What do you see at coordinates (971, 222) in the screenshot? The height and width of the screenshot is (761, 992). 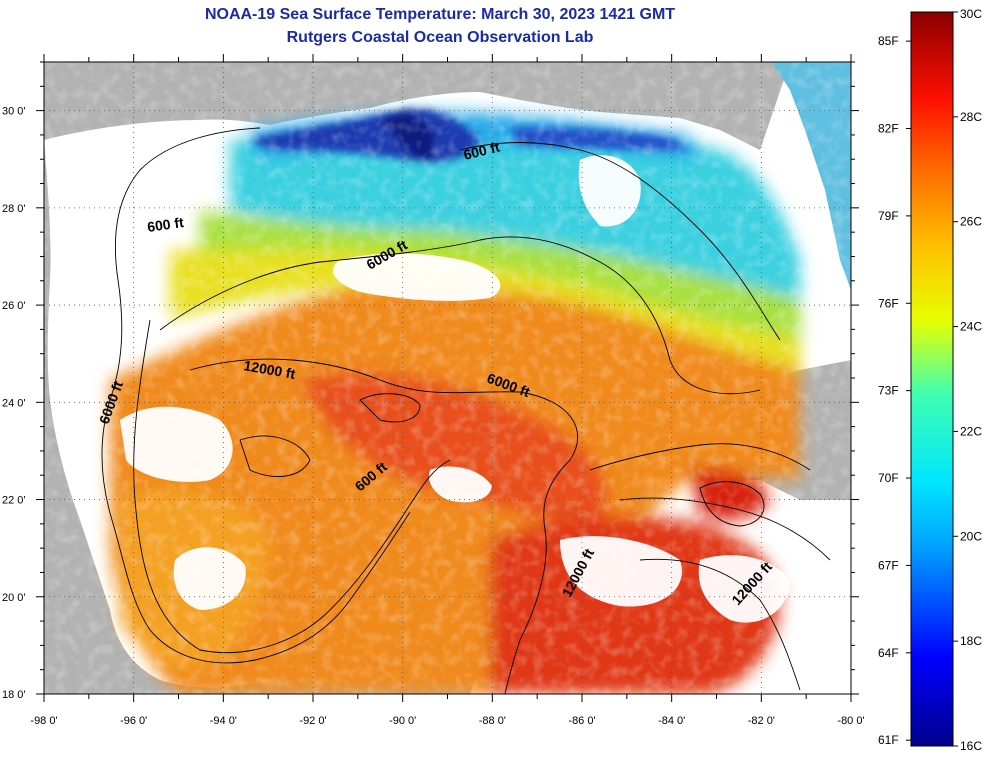 I see `celsius-label: 26C` at bounding box center [971, 222].